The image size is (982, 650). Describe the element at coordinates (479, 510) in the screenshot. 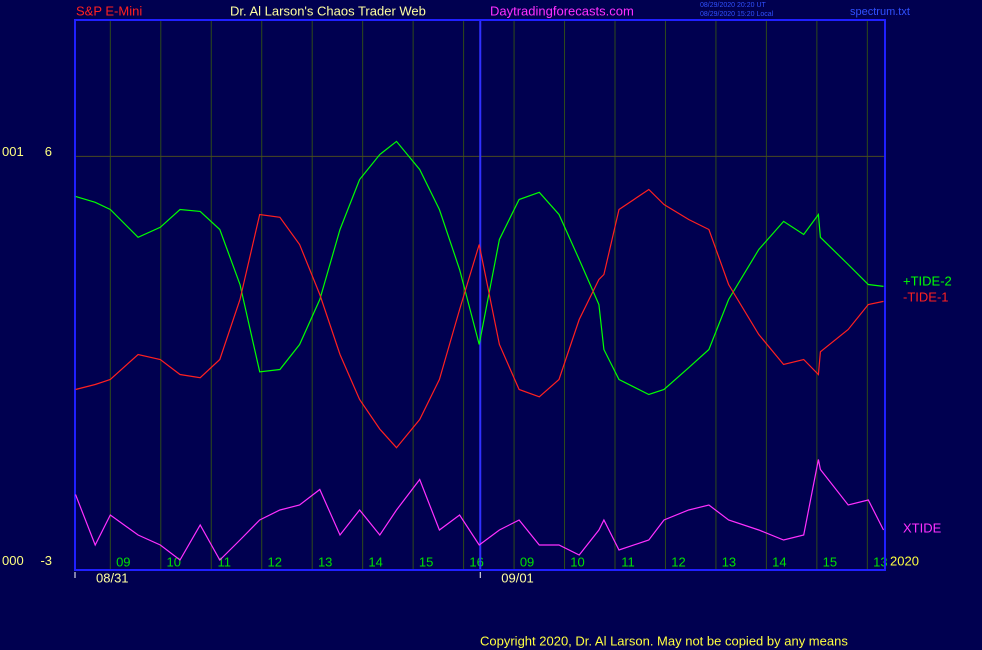

I see `series-line` at that location.